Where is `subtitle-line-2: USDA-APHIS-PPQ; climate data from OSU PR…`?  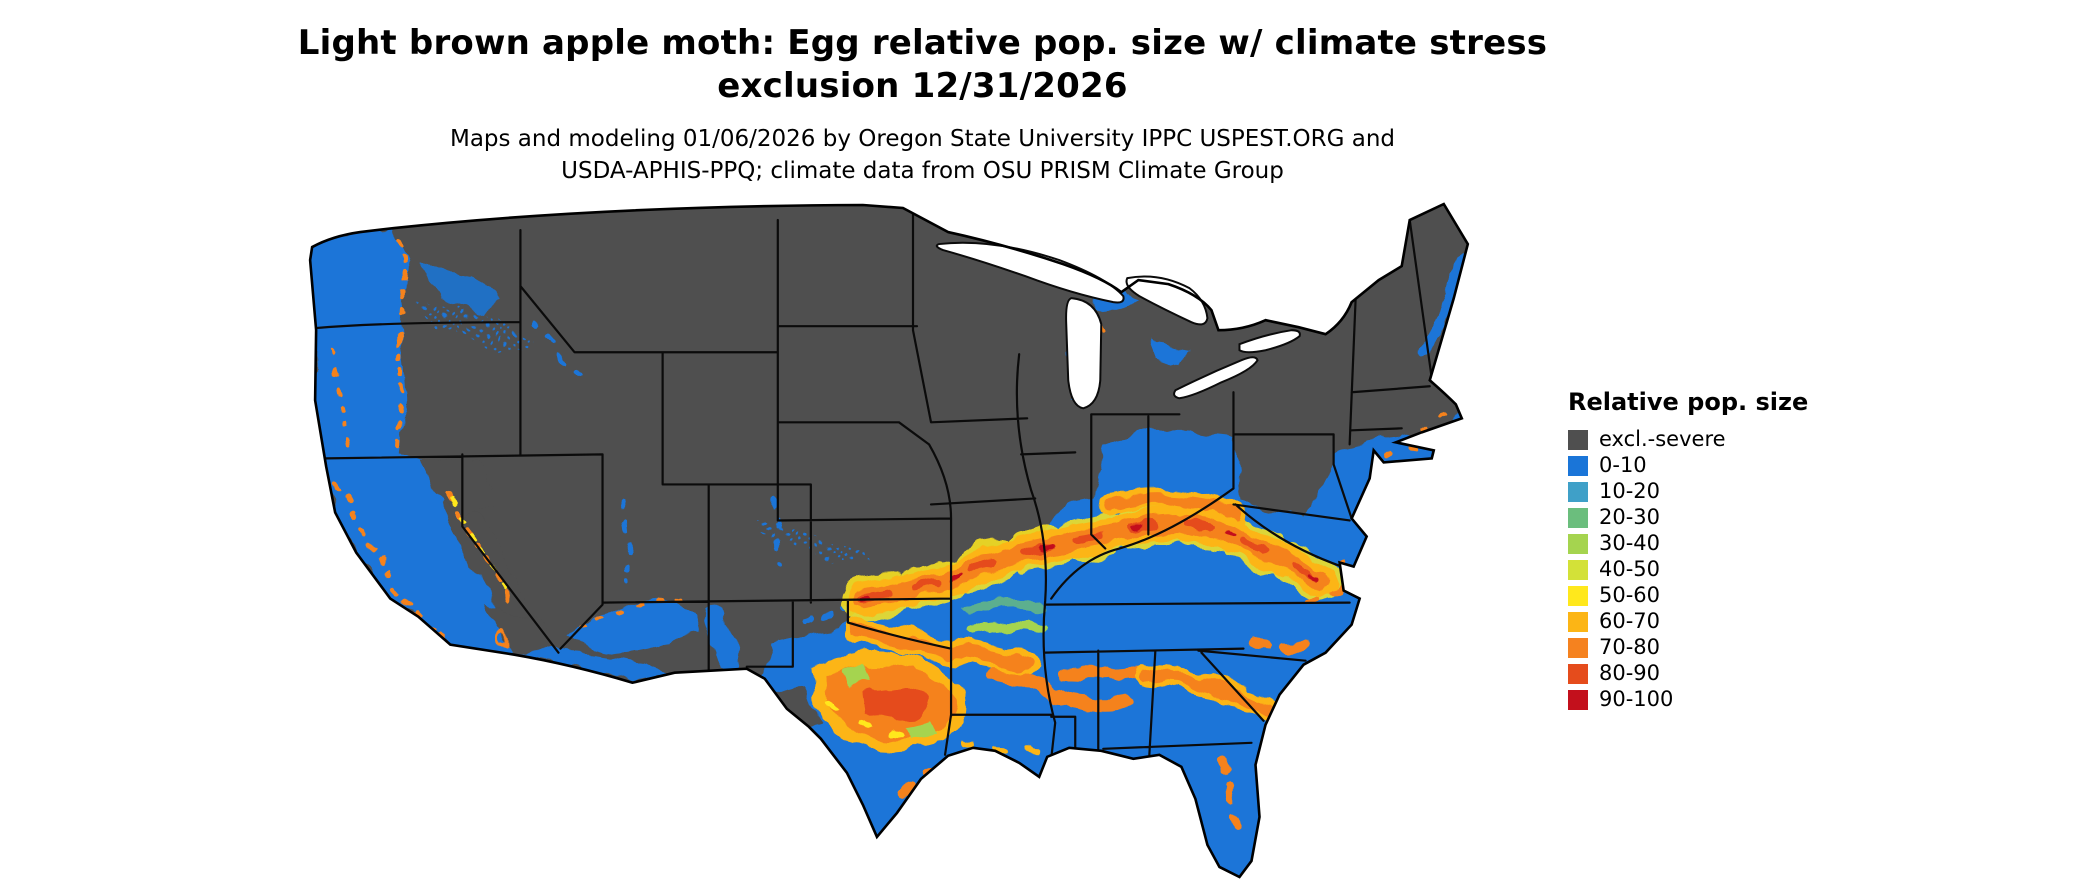
subtitle-line-2: USDA-APHIS-PPQ; climate data from OSU PR… is located at coordinates (922, 171).